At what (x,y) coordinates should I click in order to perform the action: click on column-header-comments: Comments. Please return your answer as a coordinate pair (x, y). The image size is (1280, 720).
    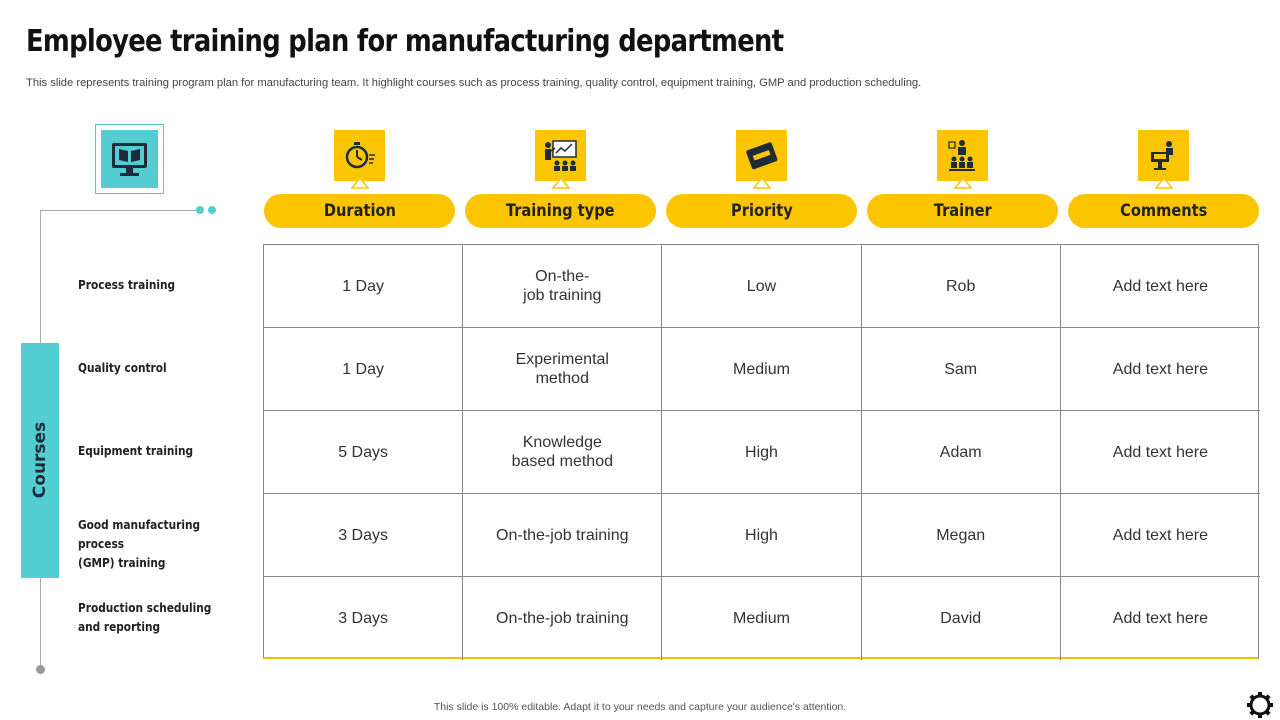
    Looking at the image, I should click on (1163, 211).